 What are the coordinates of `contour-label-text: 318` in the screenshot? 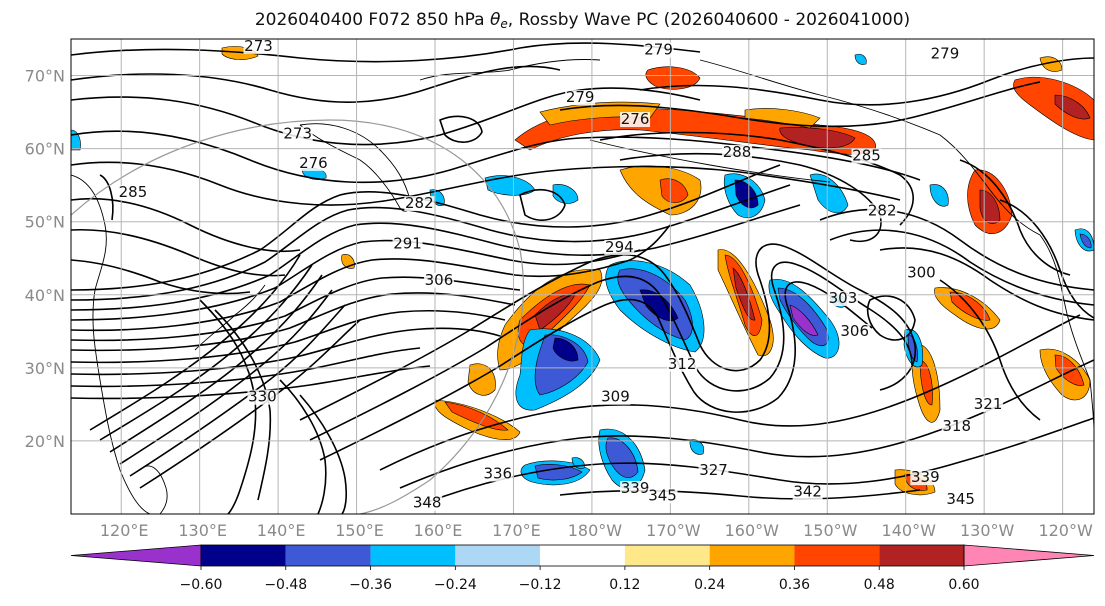 It's located at (956, 426).